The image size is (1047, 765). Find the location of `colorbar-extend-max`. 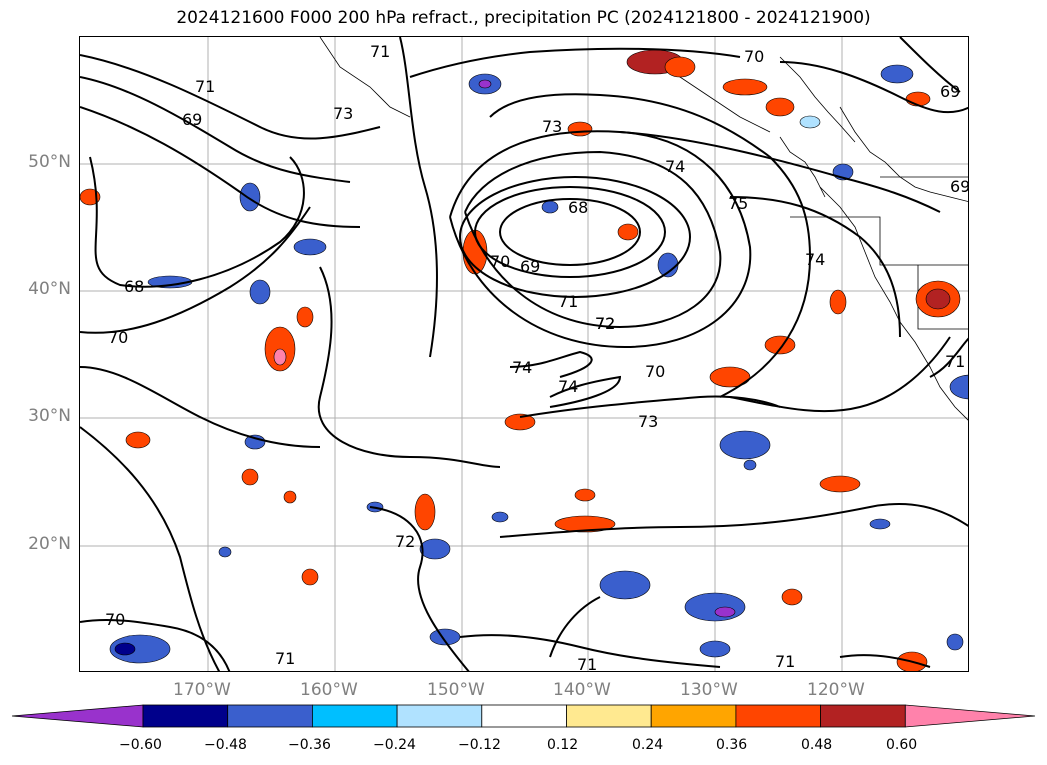

colorbar-extend-max is located at coordinates (970, 716).